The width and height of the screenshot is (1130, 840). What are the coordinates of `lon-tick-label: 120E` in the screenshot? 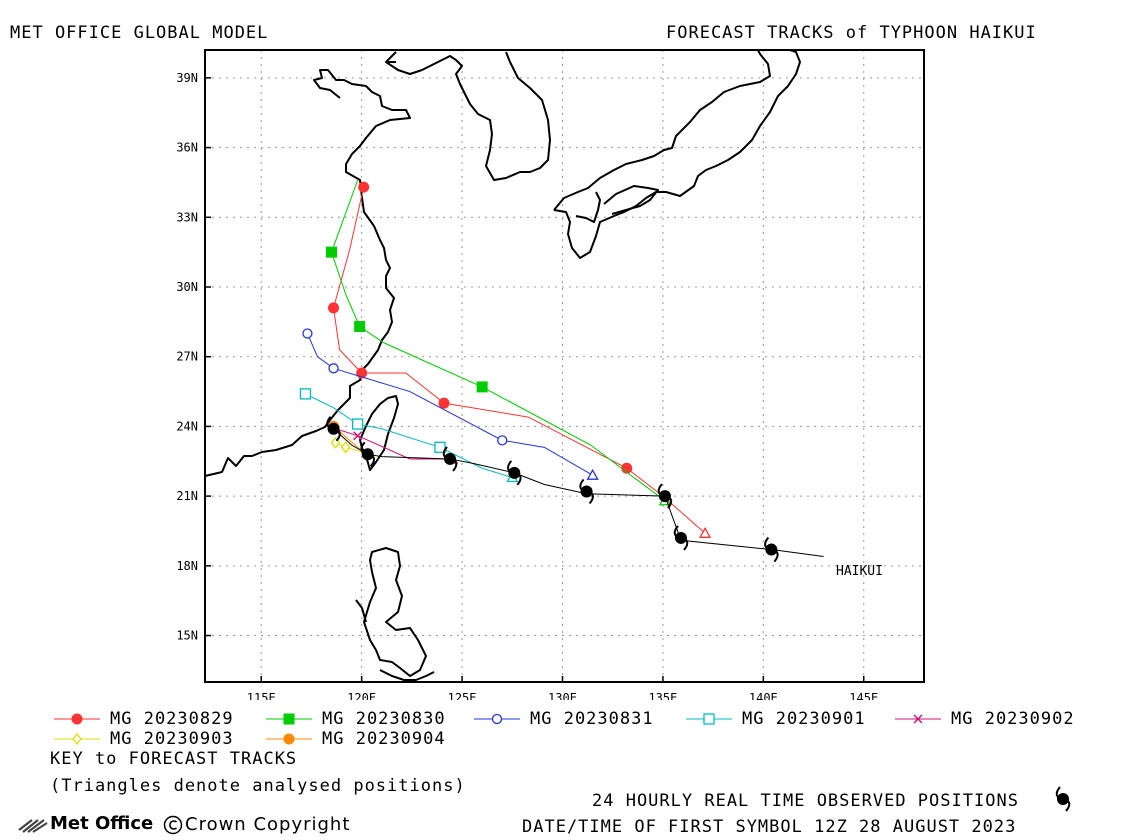 It's located at (361, 695).